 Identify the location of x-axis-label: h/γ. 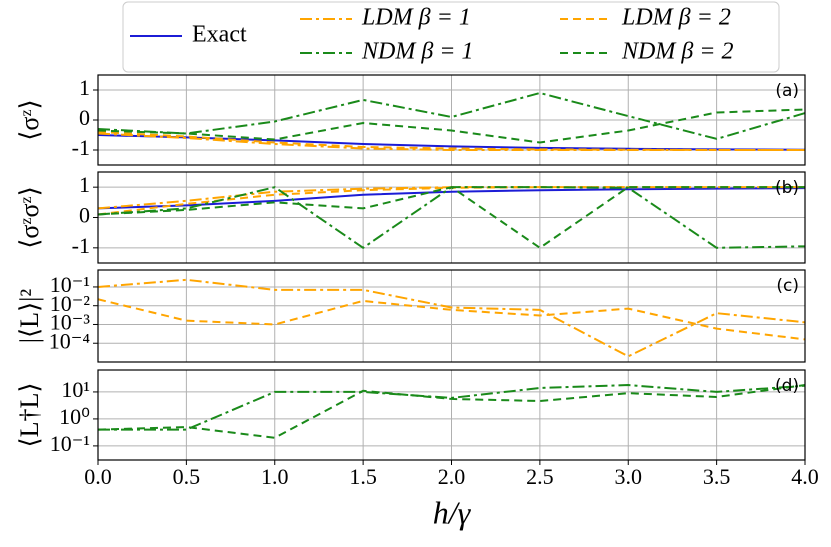
(452, 512).